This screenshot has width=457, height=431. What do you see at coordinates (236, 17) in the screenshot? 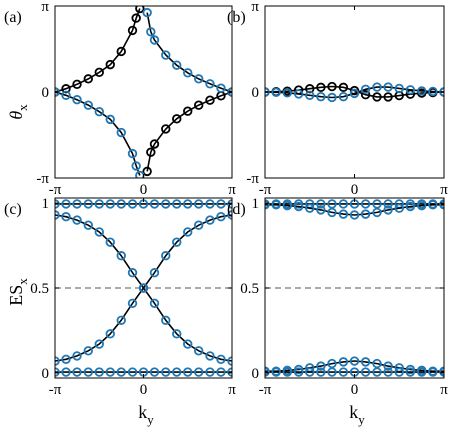
I see `panel-label: (b)` at bounding box center [236, 17].